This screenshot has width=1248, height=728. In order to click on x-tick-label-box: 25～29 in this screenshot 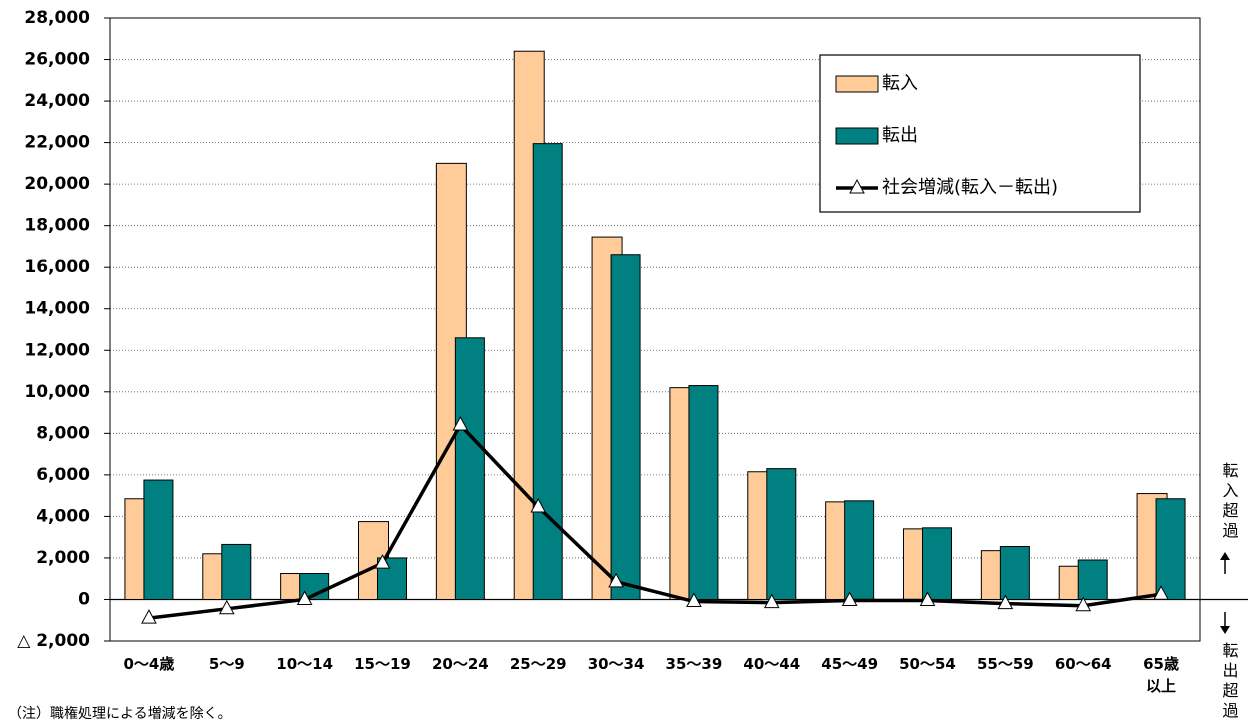, I will do `click(538, 664)`.